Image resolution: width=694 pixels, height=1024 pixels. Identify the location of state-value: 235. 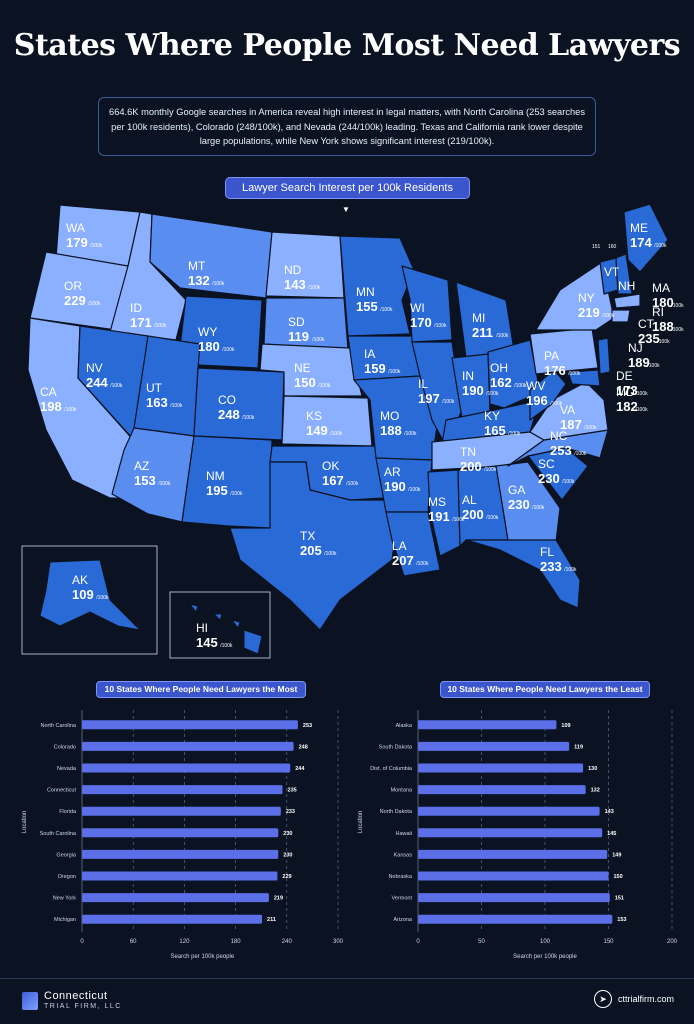
(649, 338).